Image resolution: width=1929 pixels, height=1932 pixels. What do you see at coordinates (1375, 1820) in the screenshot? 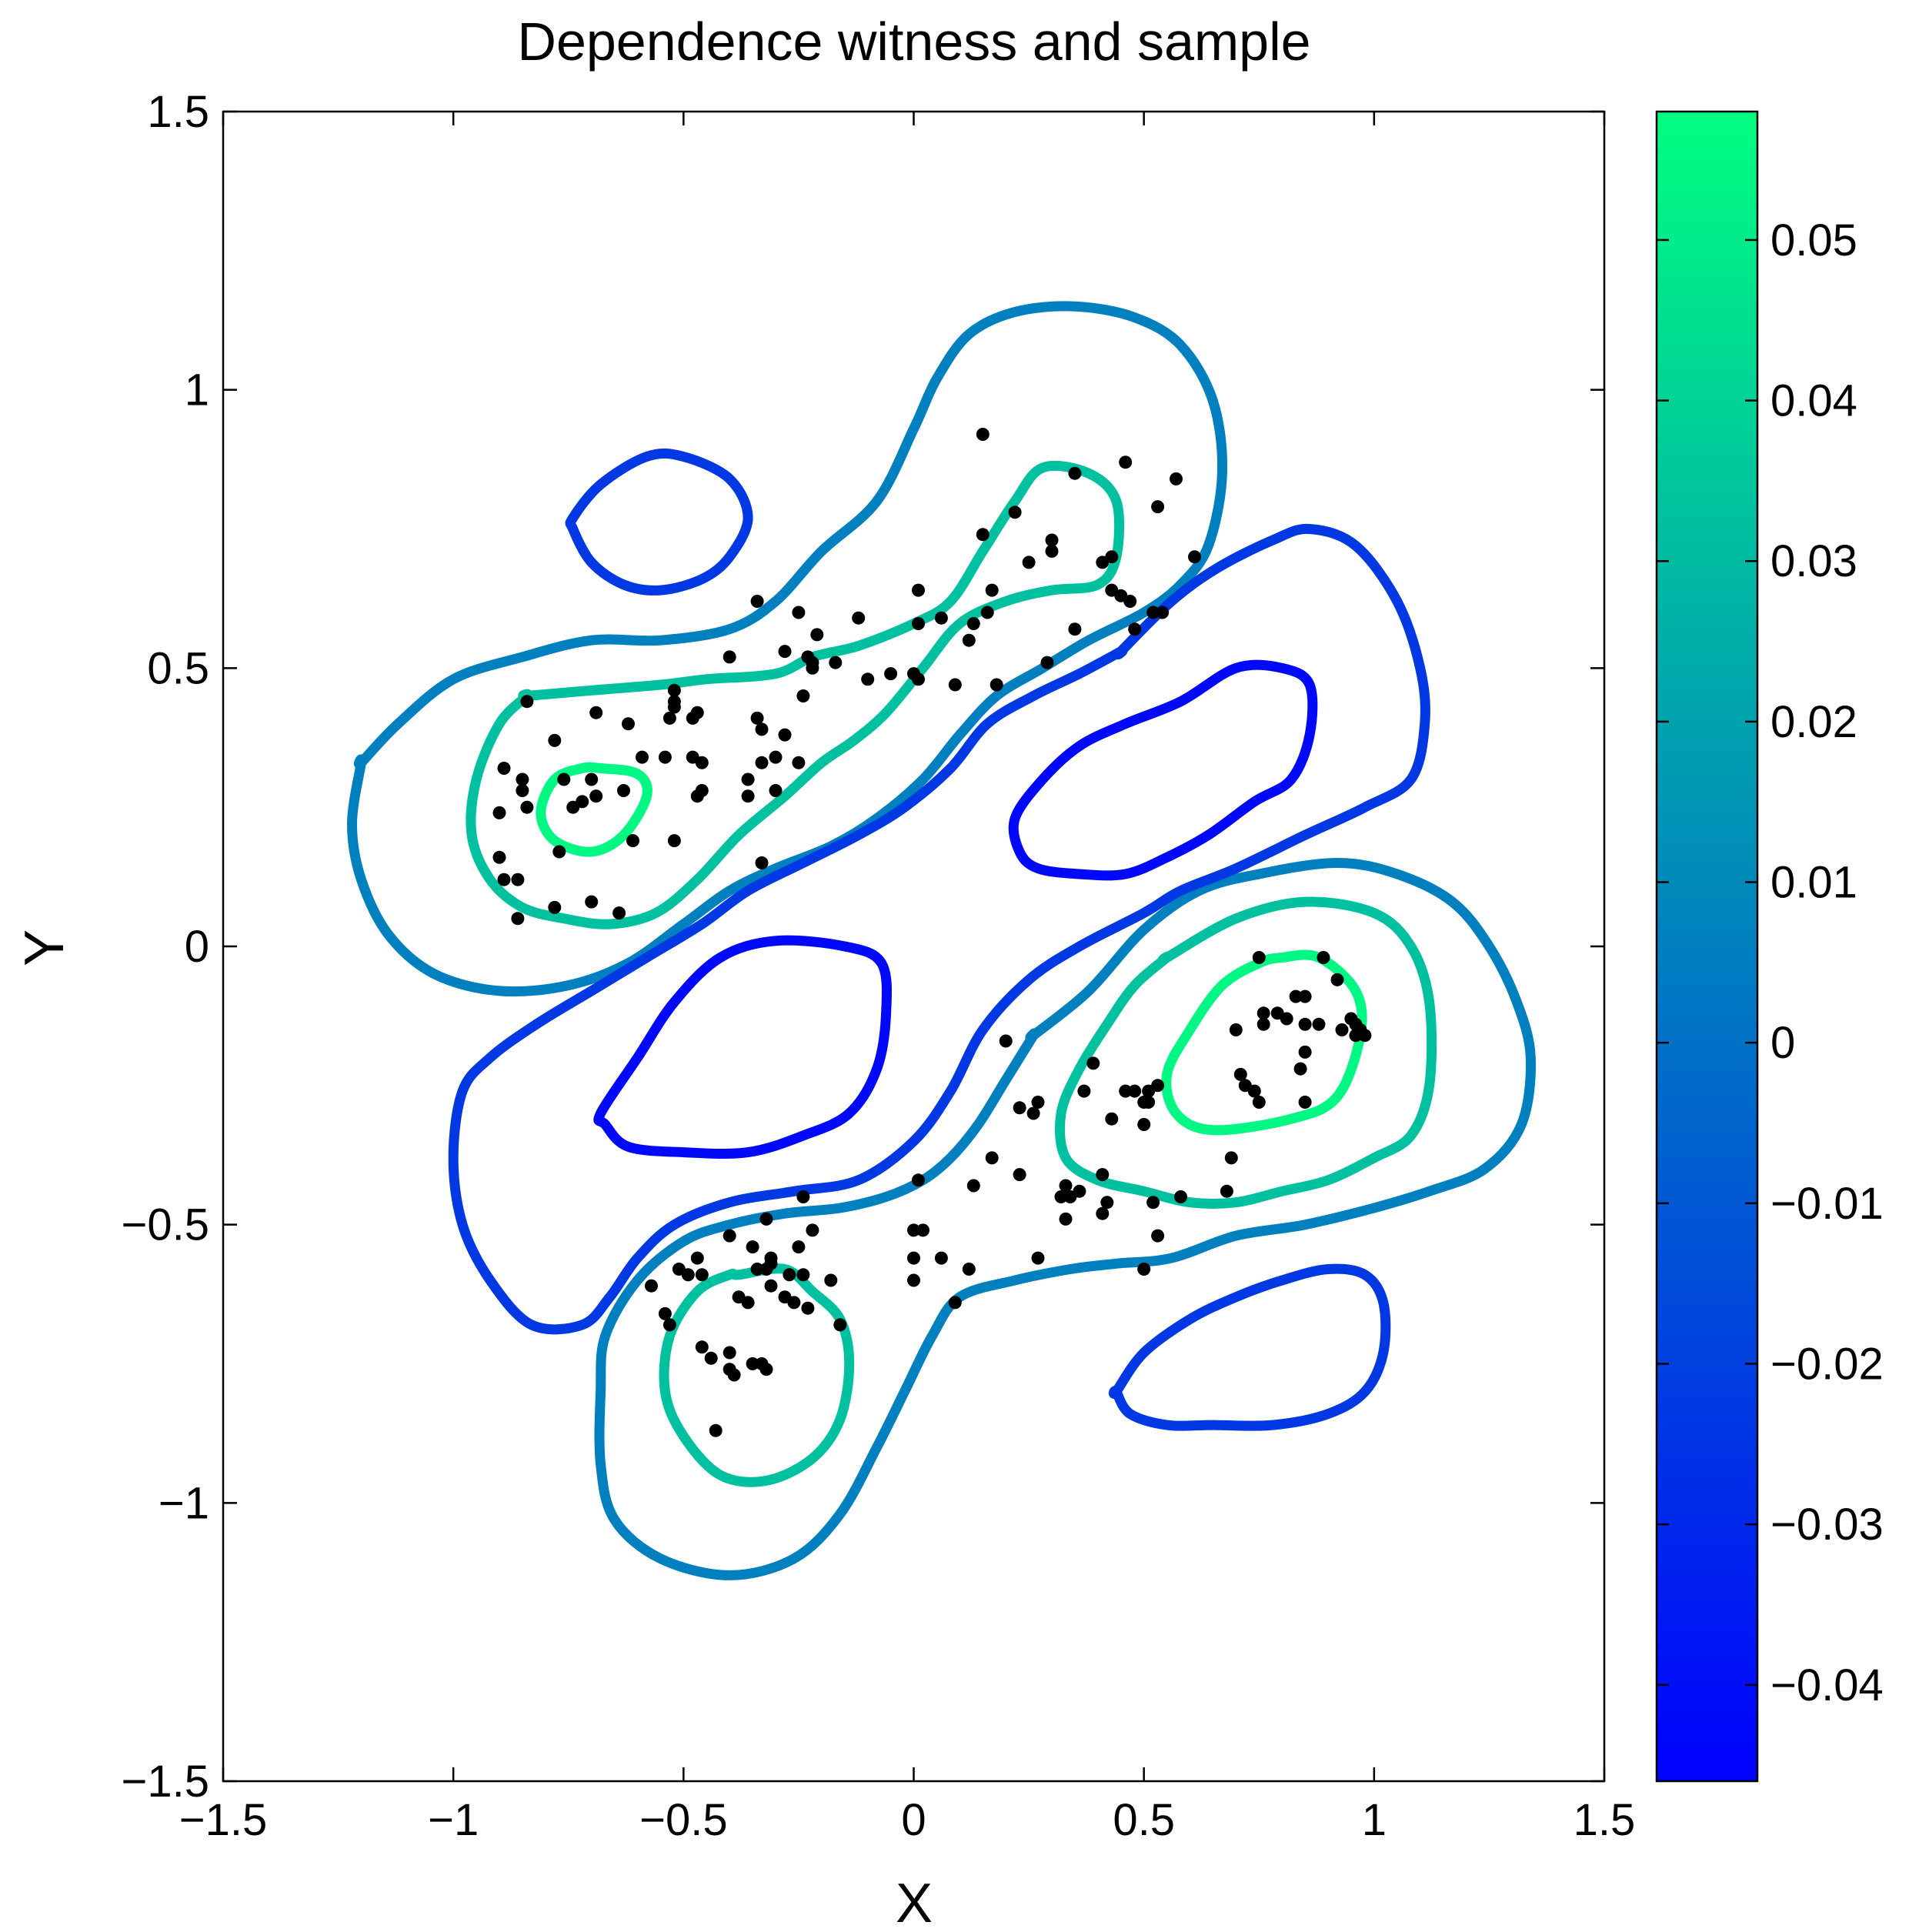
I see `x-tick-label: 1` at bounding box center [1375, 1820].